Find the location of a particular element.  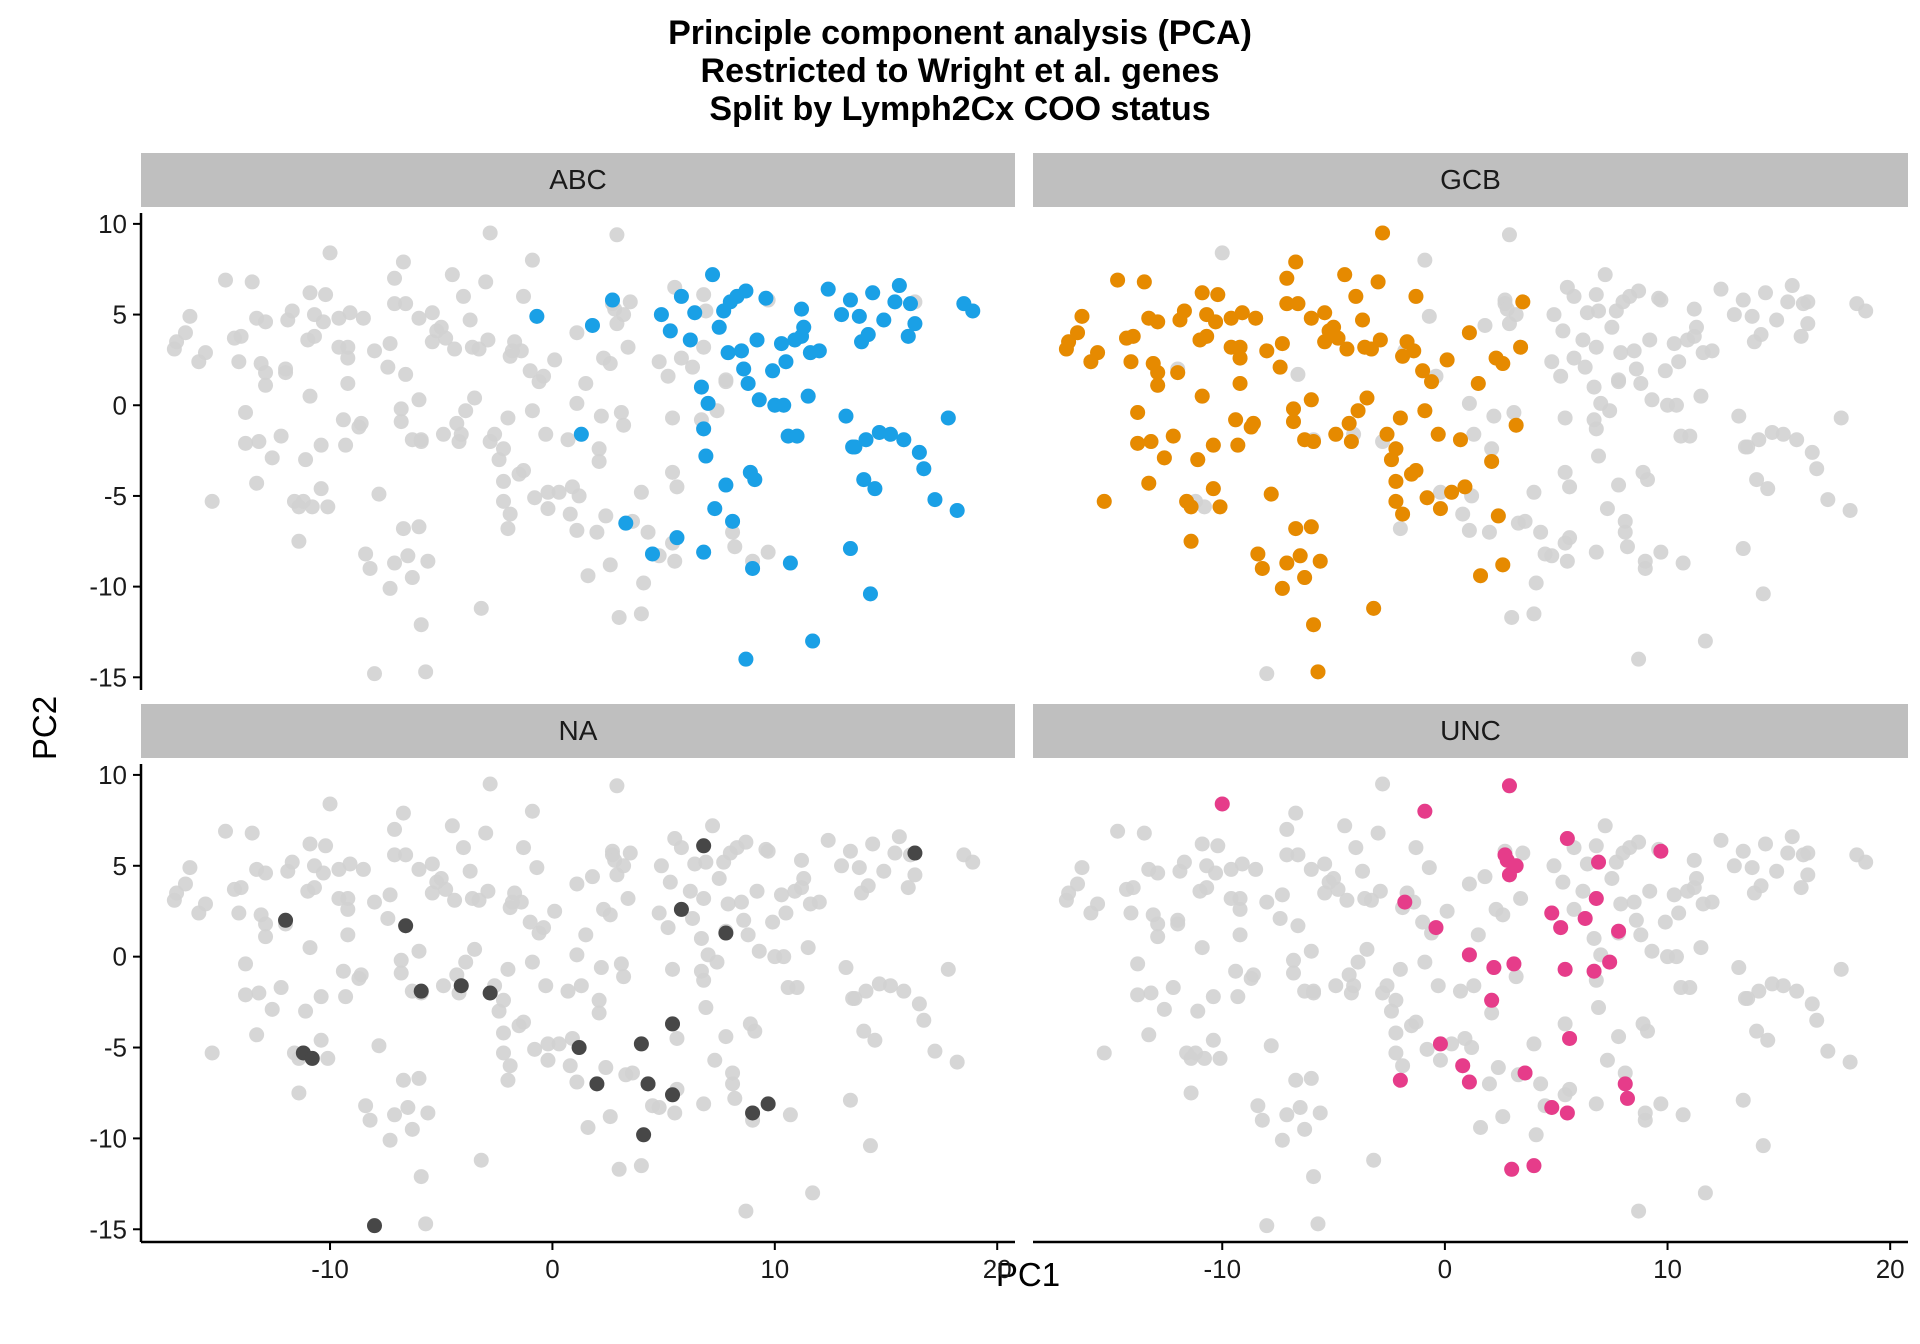

y-tick-label: 5 is located at coordinates (120, 866).